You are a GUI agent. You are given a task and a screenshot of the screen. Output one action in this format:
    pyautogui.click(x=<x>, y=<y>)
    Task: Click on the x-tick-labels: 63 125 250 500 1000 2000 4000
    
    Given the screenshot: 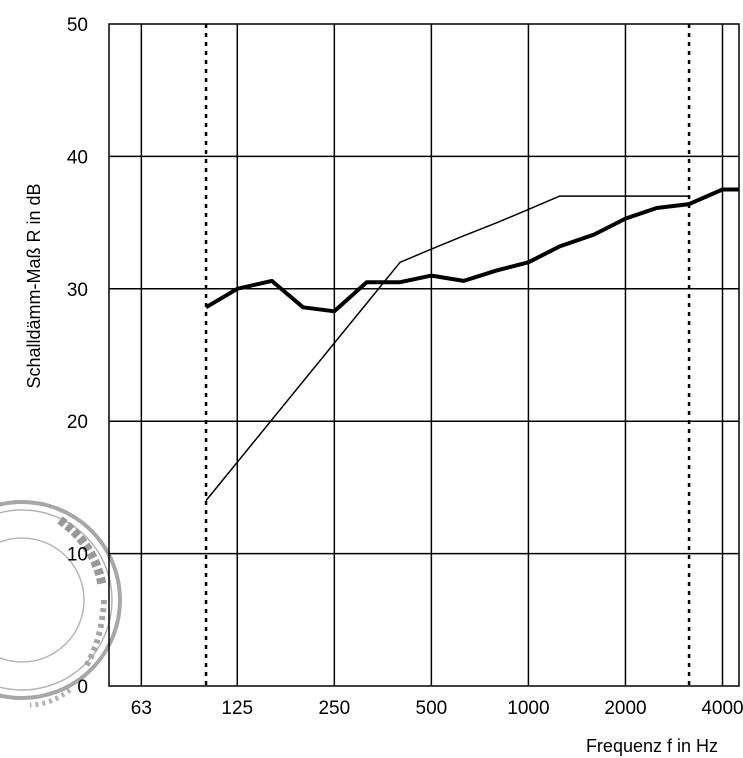 What is the action you would take?
    pyautogui.click(x=437, y=708)
    